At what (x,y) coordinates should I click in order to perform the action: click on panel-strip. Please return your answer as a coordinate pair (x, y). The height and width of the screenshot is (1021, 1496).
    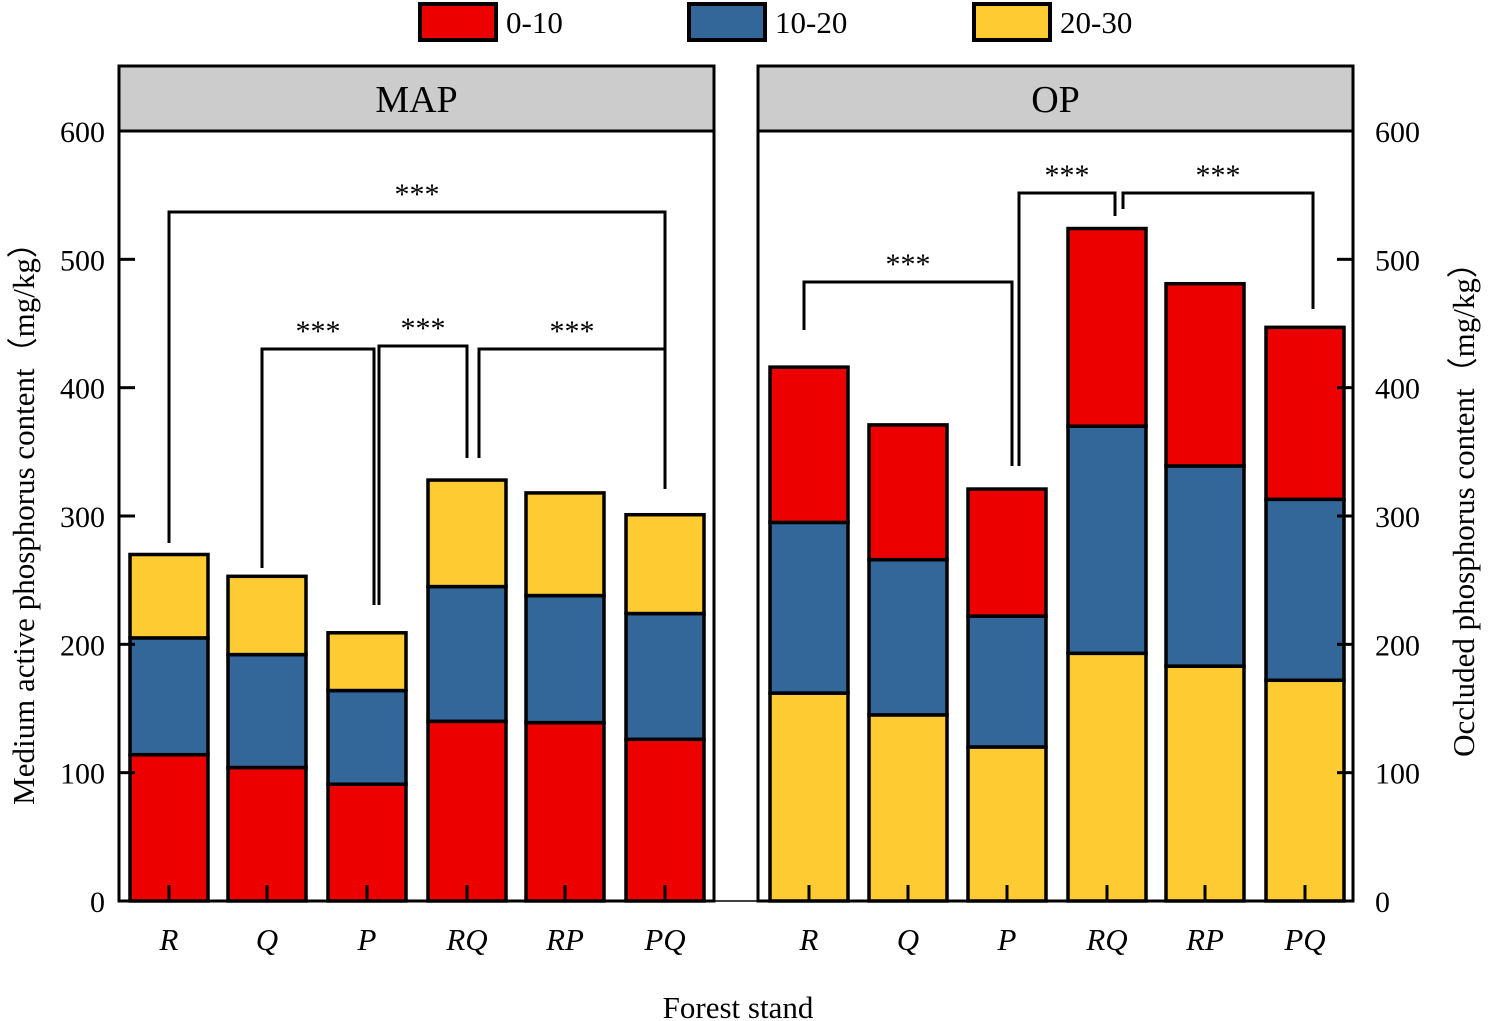
    Looking at the image, I should click on (416, 98).